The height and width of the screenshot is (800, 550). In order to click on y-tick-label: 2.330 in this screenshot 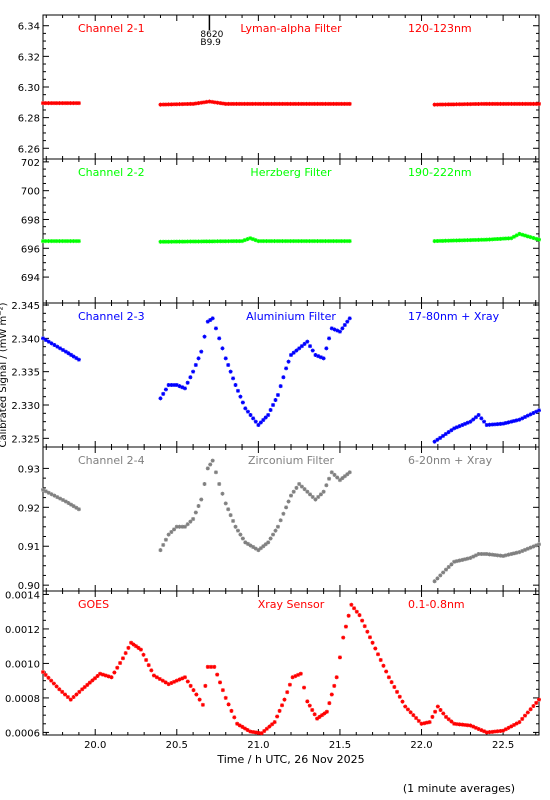, I will do `click(25, 406)`.